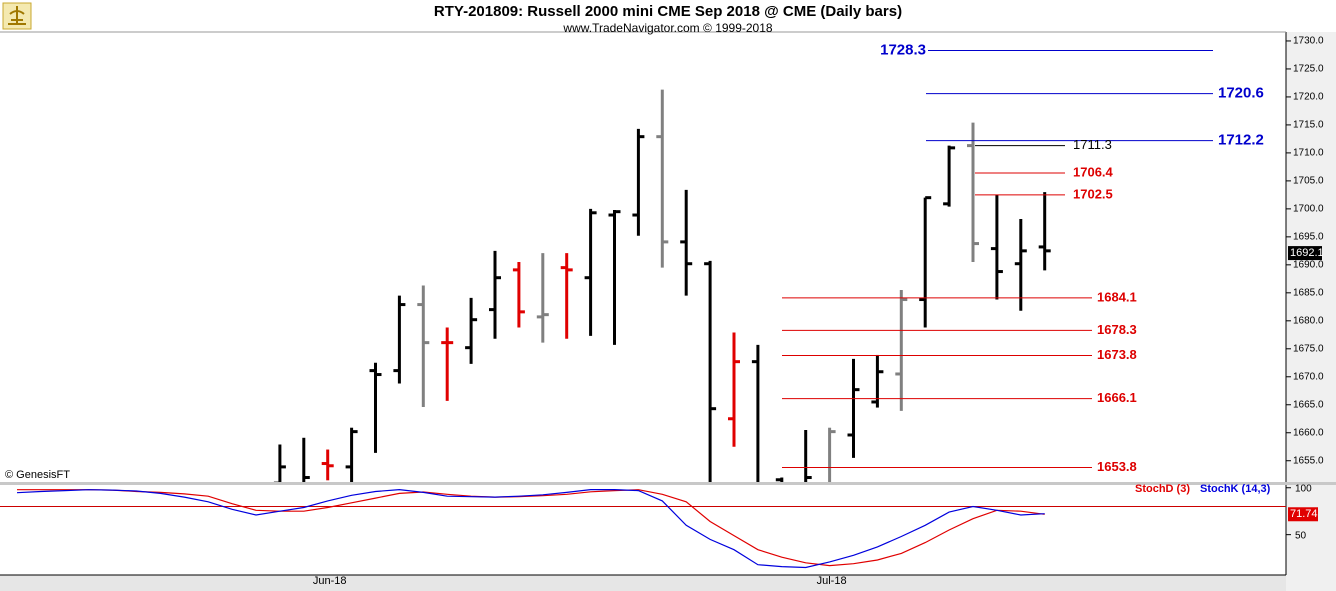 This screenshot has height=591, width=1336. Describe the element at coordinates (1301, 535) in the screenshot. I see `y-tick-label: 50` at that location.